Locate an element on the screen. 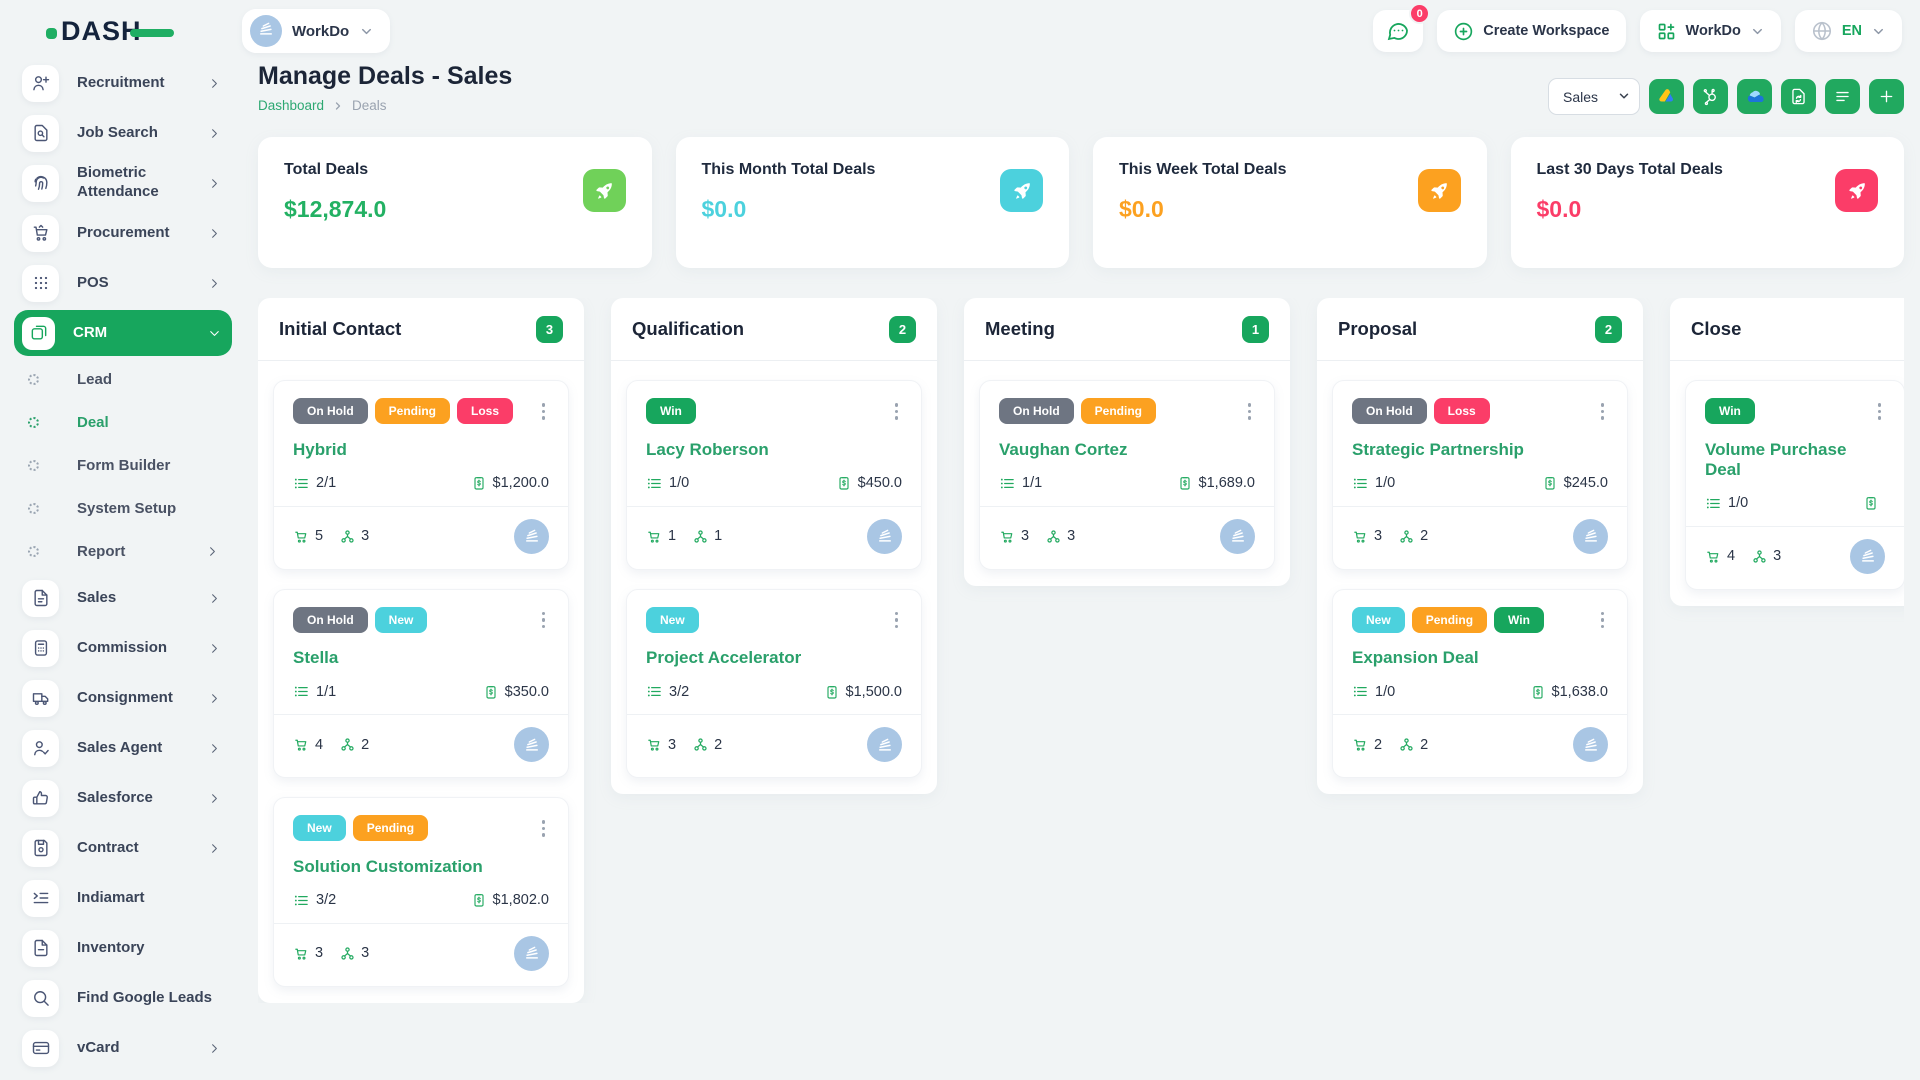 The height and width of the screenshot is (1080, 1920). sidebar-item-sales-agent: Sales Agent is located at coordinates (123, 748).